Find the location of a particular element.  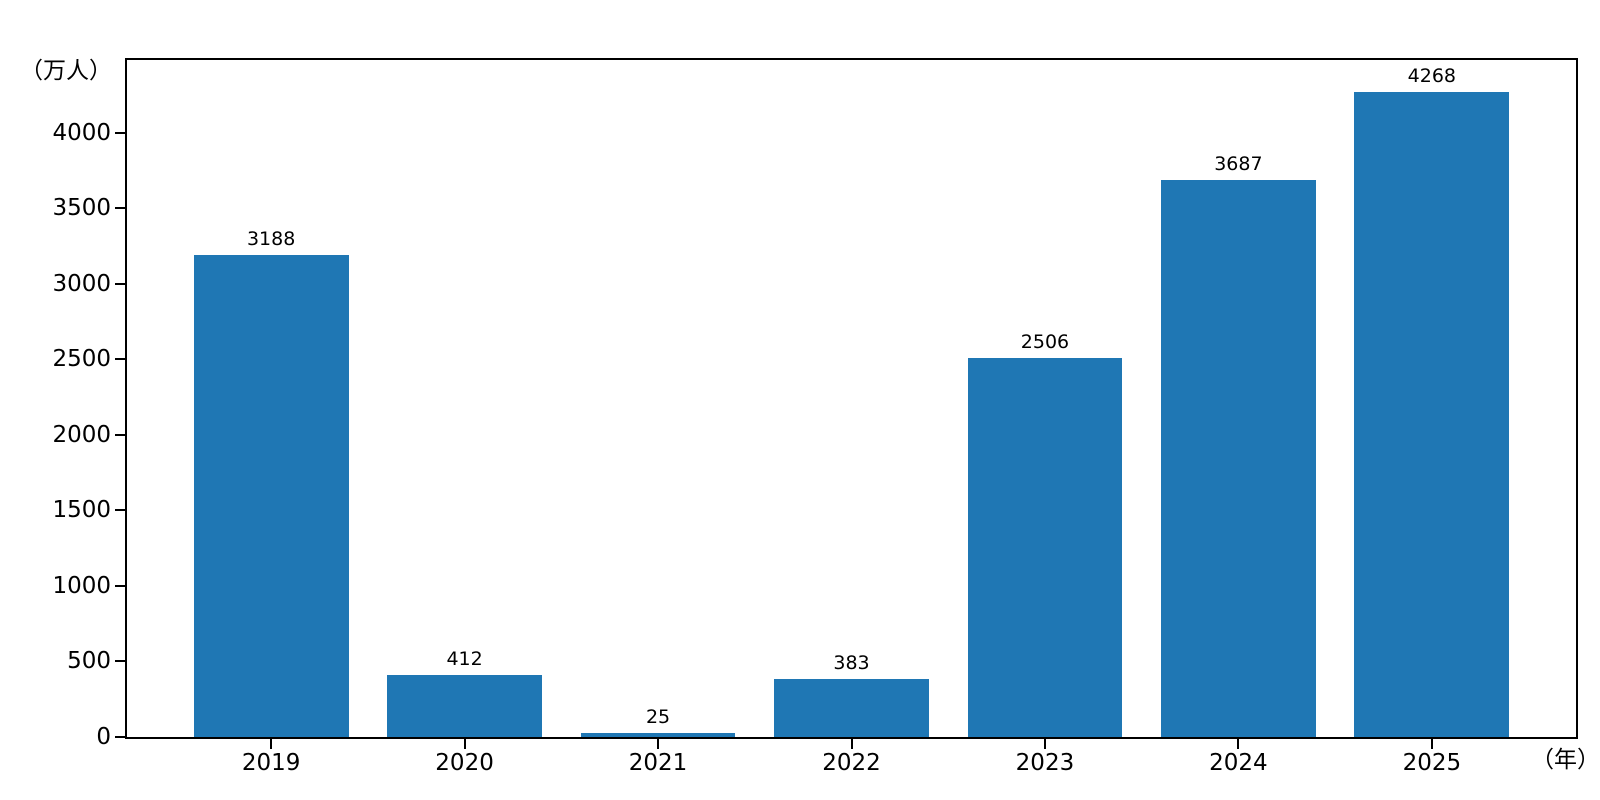

bar-value-label: 4268 is located at coordinates (1432, 76).